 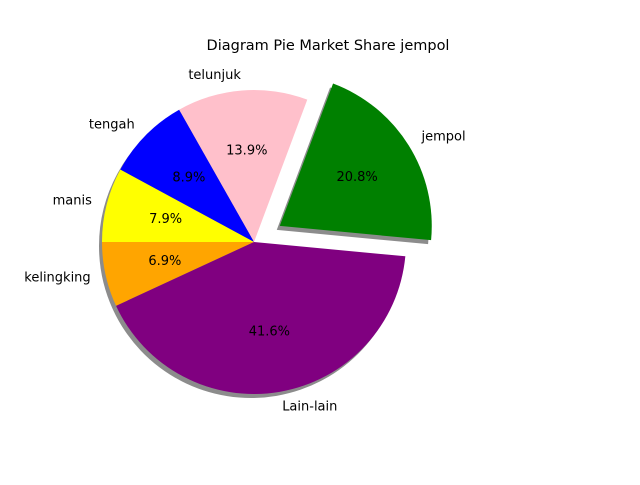 I want to click on slice-label-tengah: tengah, so click(x=112, y=124).